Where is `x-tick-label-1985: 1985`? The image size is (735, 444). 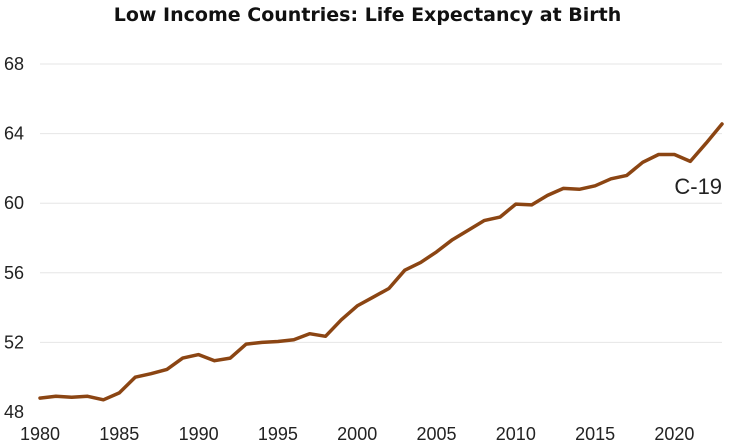
x-tick-label-1985: 1985 is located at coordinates (119, 434).